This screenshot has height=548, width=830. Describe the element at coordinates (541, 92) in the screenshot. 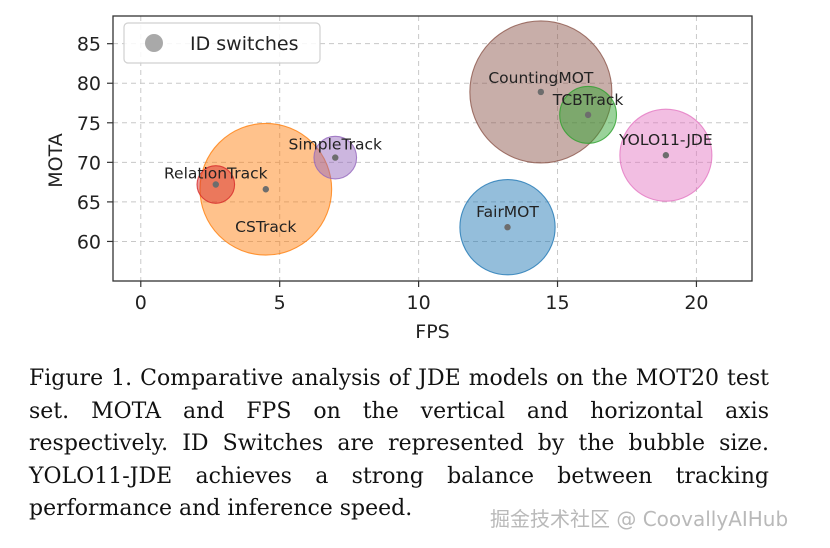

I see `bubble-center-countingmot` at that location.